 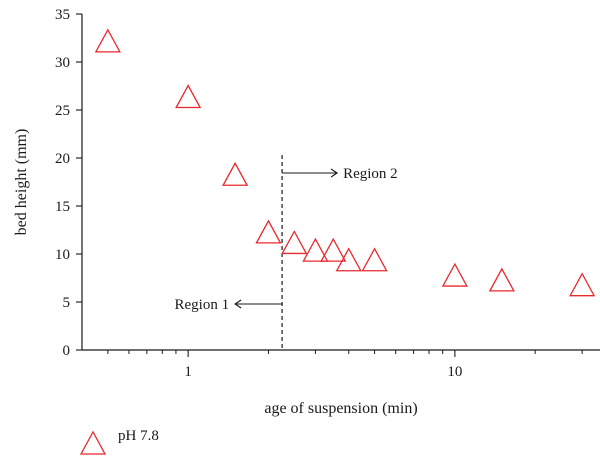 I want to click on y-tick-label: 0, so click(x=67, y=351).